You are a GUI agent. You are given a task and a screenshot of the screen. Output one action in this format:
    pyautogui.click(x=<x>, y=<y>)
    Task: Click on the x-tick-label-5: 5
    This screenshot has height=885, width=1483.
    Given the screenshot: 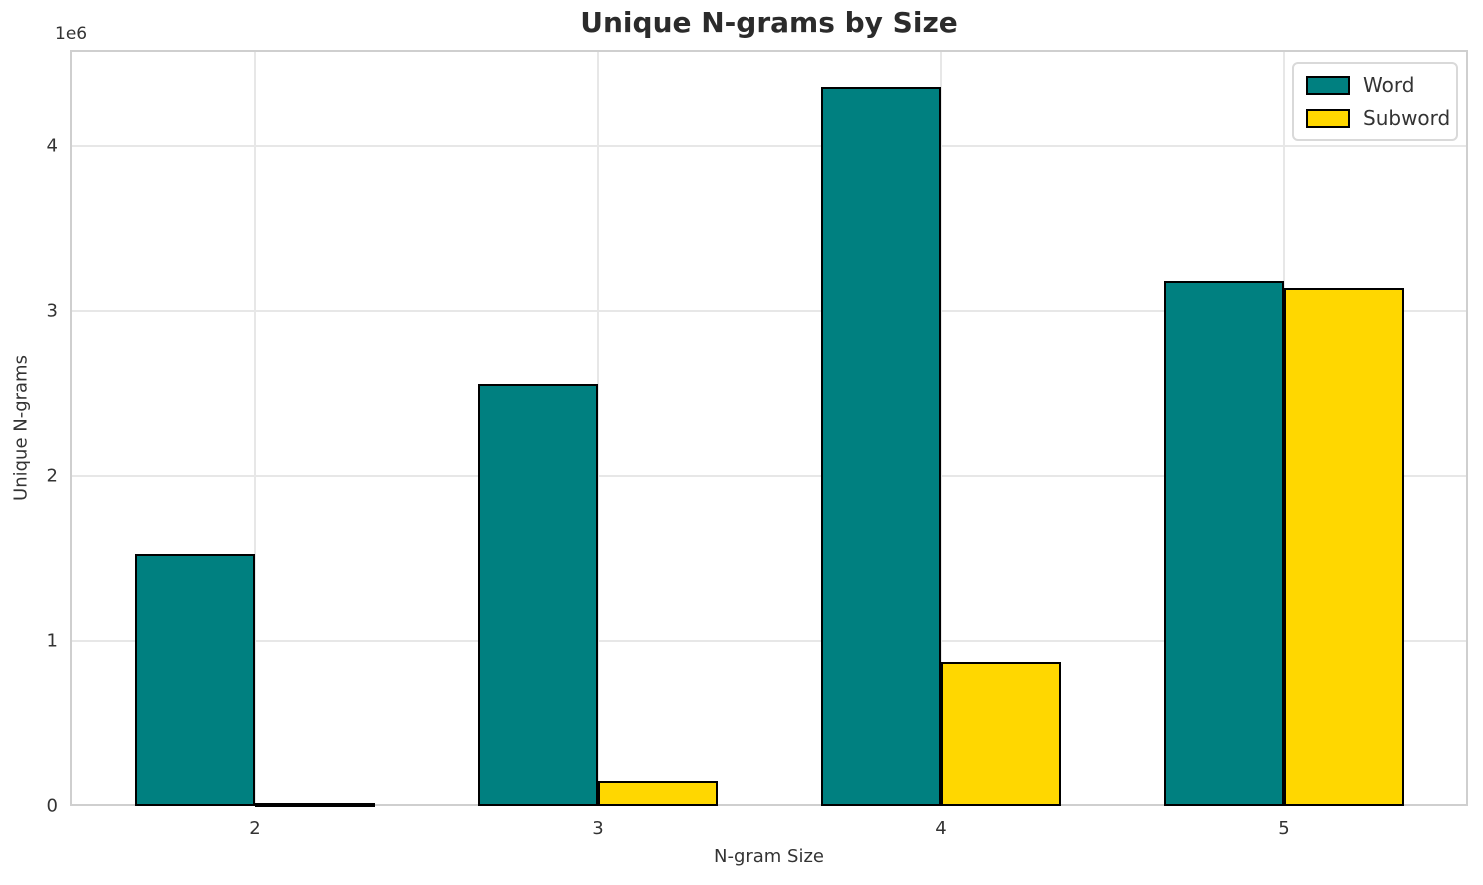 What is the action you would take?
    pyautogui.click(x=1284, y=828)
    